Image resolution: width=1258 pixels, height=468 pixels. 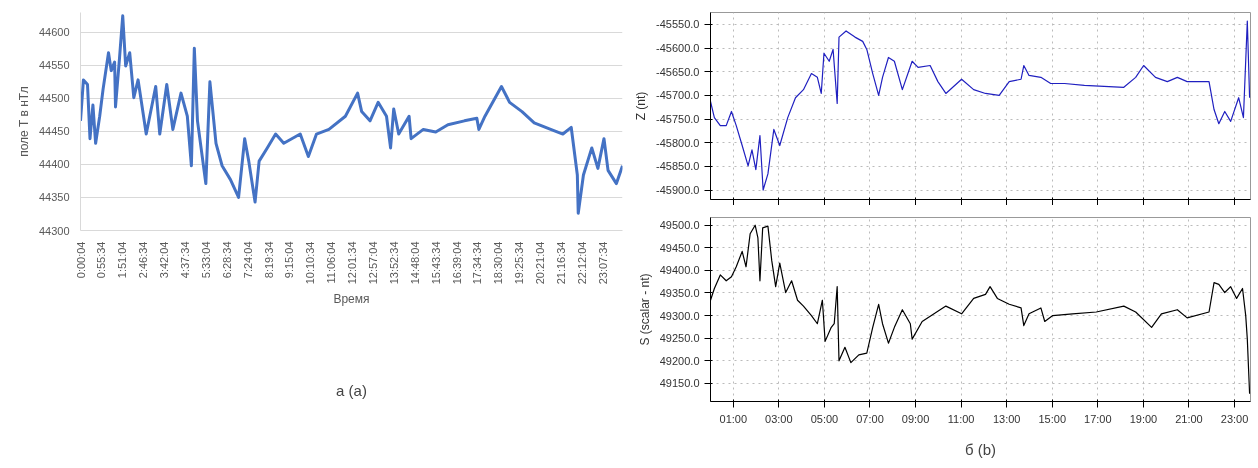 What do you see at coordinates (1052, 418) in the screenshot?
I see `x-tick-label: 15:00` at bounding box center [1052, 418].